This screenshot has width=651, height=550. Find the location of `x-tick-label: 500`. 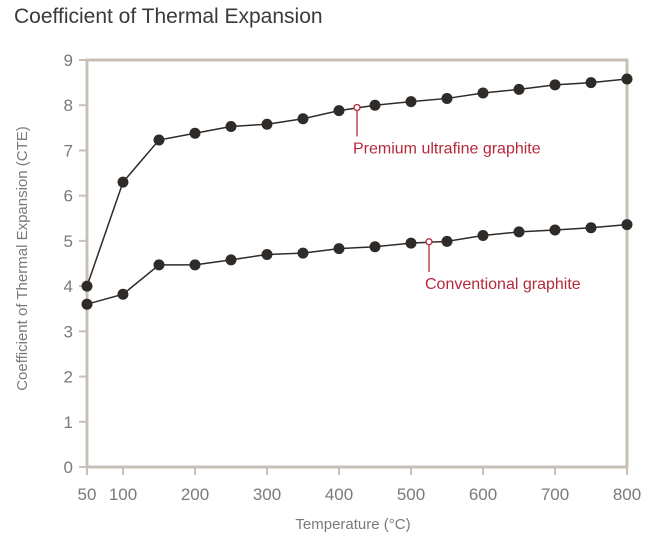

x-tick-label: 500 is located at coordinates (411, 494).